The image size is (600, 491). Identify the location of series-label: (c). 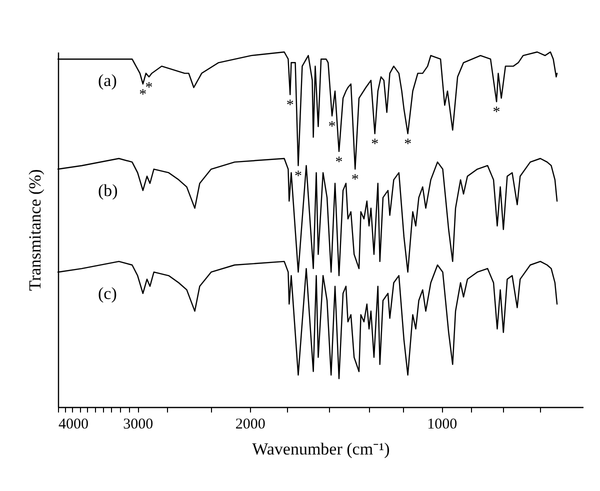
(107, 294).